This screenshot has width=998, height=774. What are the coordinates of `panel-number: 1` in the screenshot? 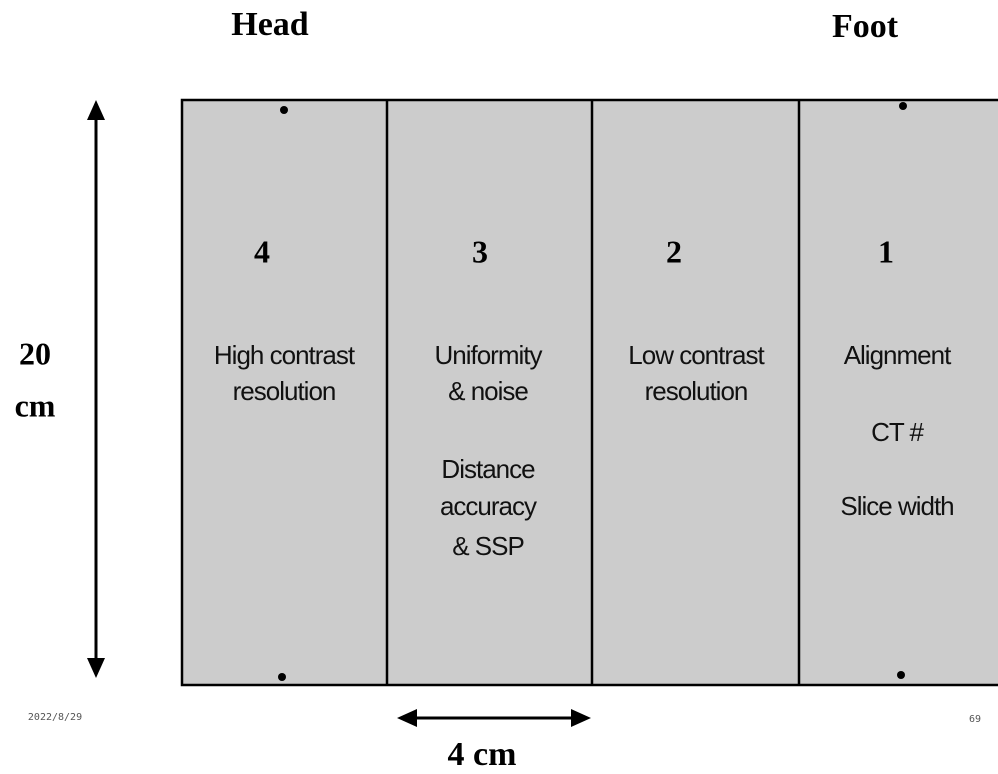 It's located at (886, 251).